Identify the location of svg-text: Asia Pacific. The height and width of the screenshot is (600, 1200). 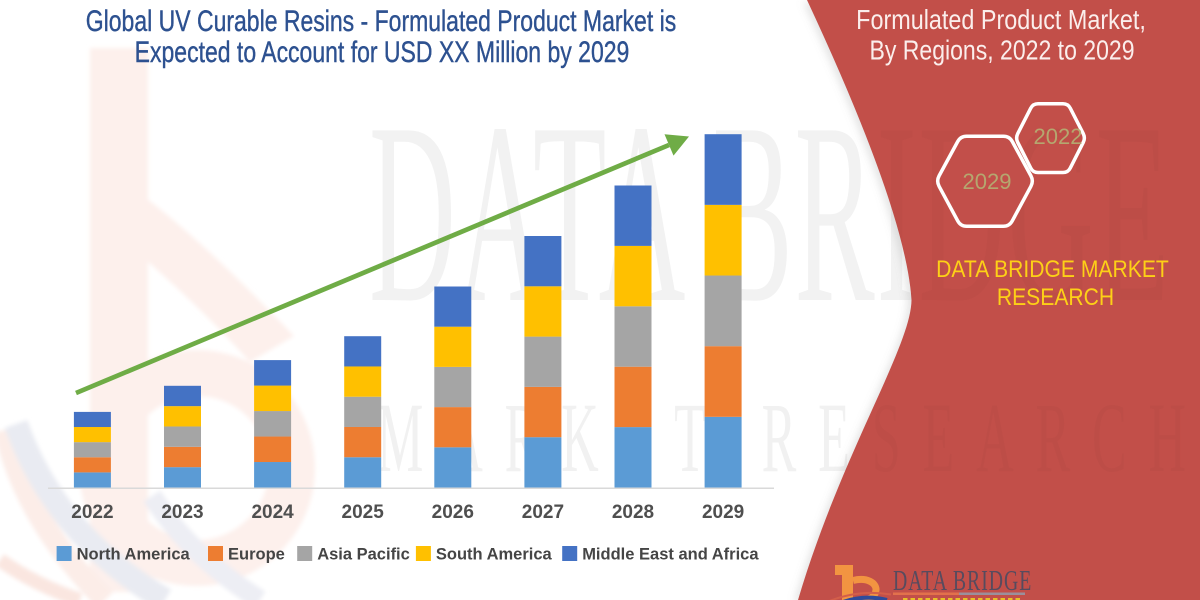
(363, 555).